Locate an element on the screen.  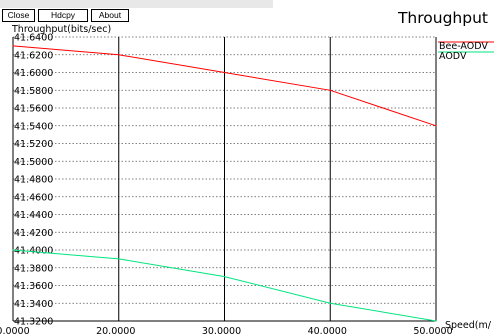
y-tick-label: 41.3600 is located at coordinates (33, 286).